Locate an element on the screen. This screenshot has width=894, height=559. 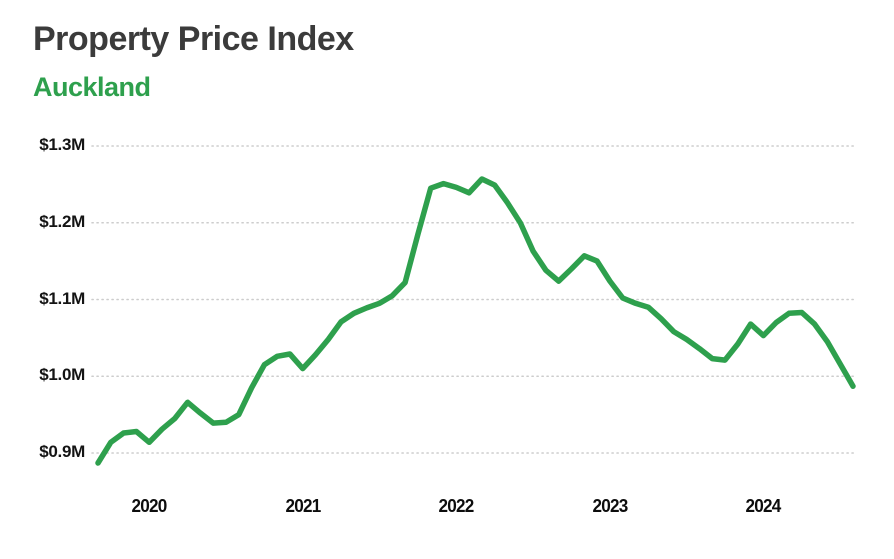
region-subtitle: Auckland is located at coordinates (92, 87).